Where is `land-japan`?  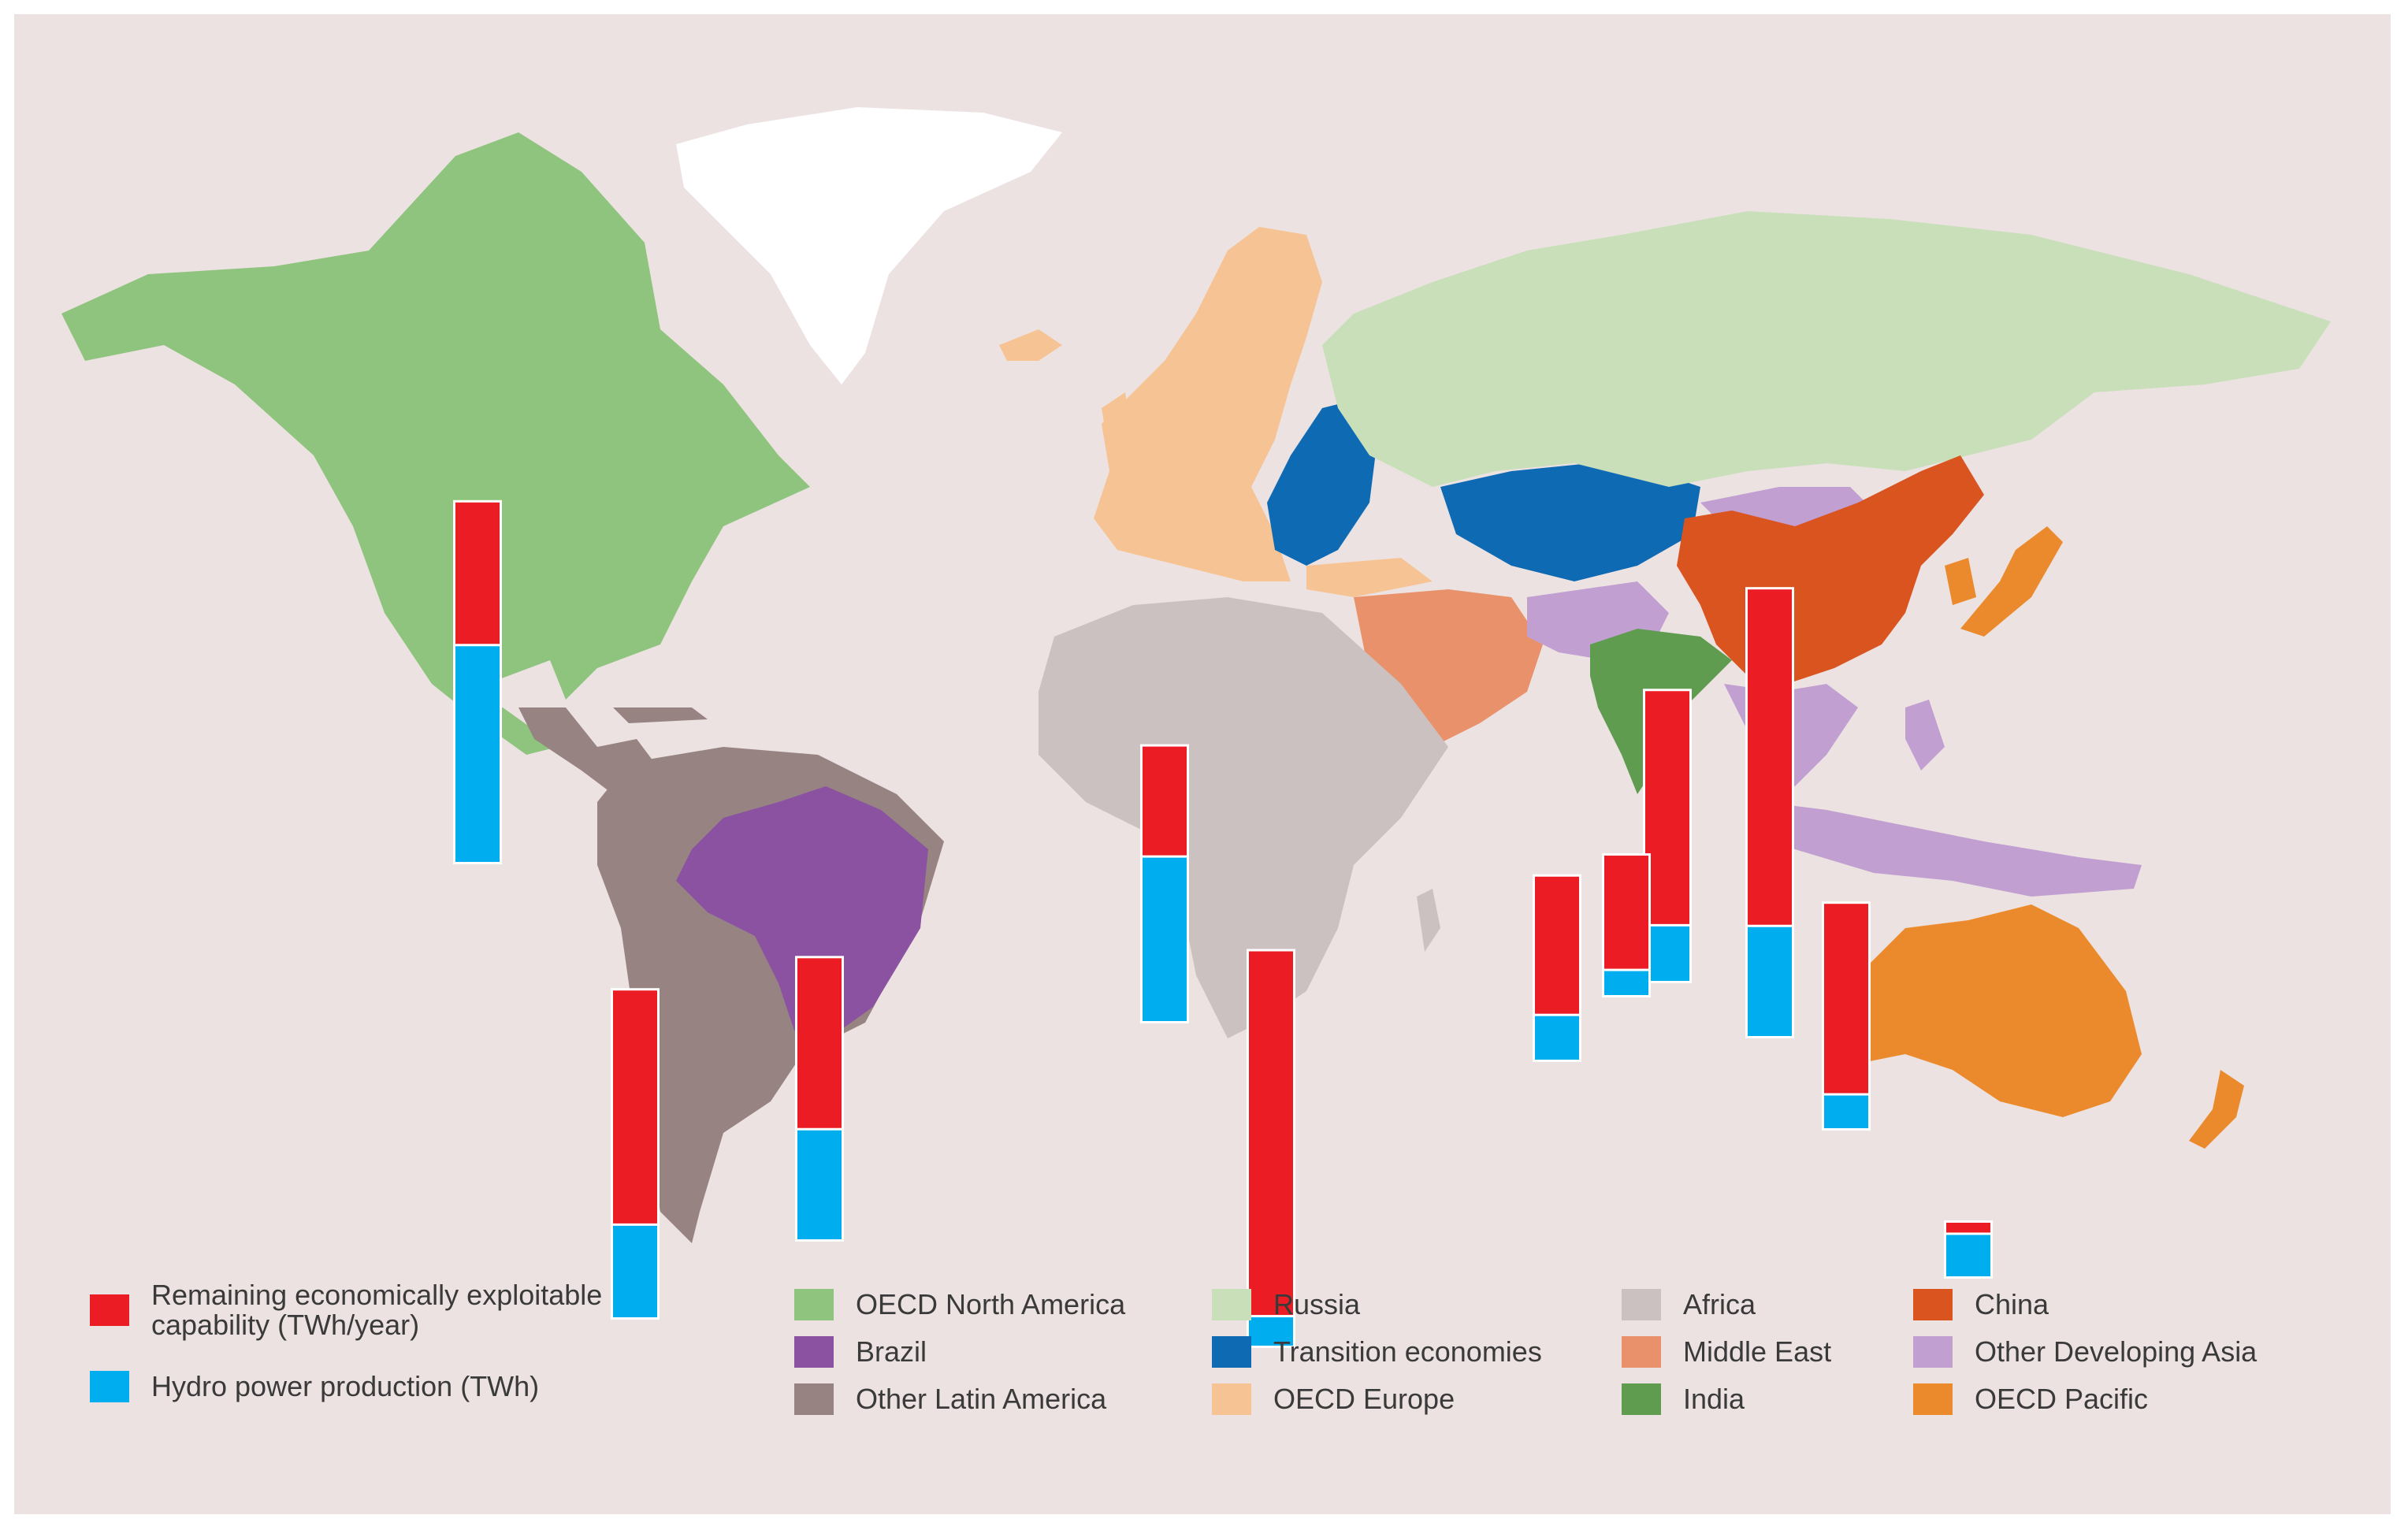 land-japan is located at coordinates (2011, 581).